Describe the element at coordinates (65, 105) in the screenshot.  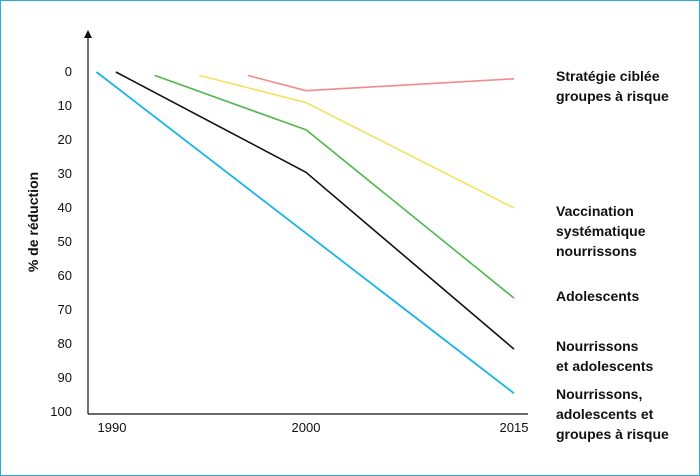
I see `y-tick-label: 10` at that location.